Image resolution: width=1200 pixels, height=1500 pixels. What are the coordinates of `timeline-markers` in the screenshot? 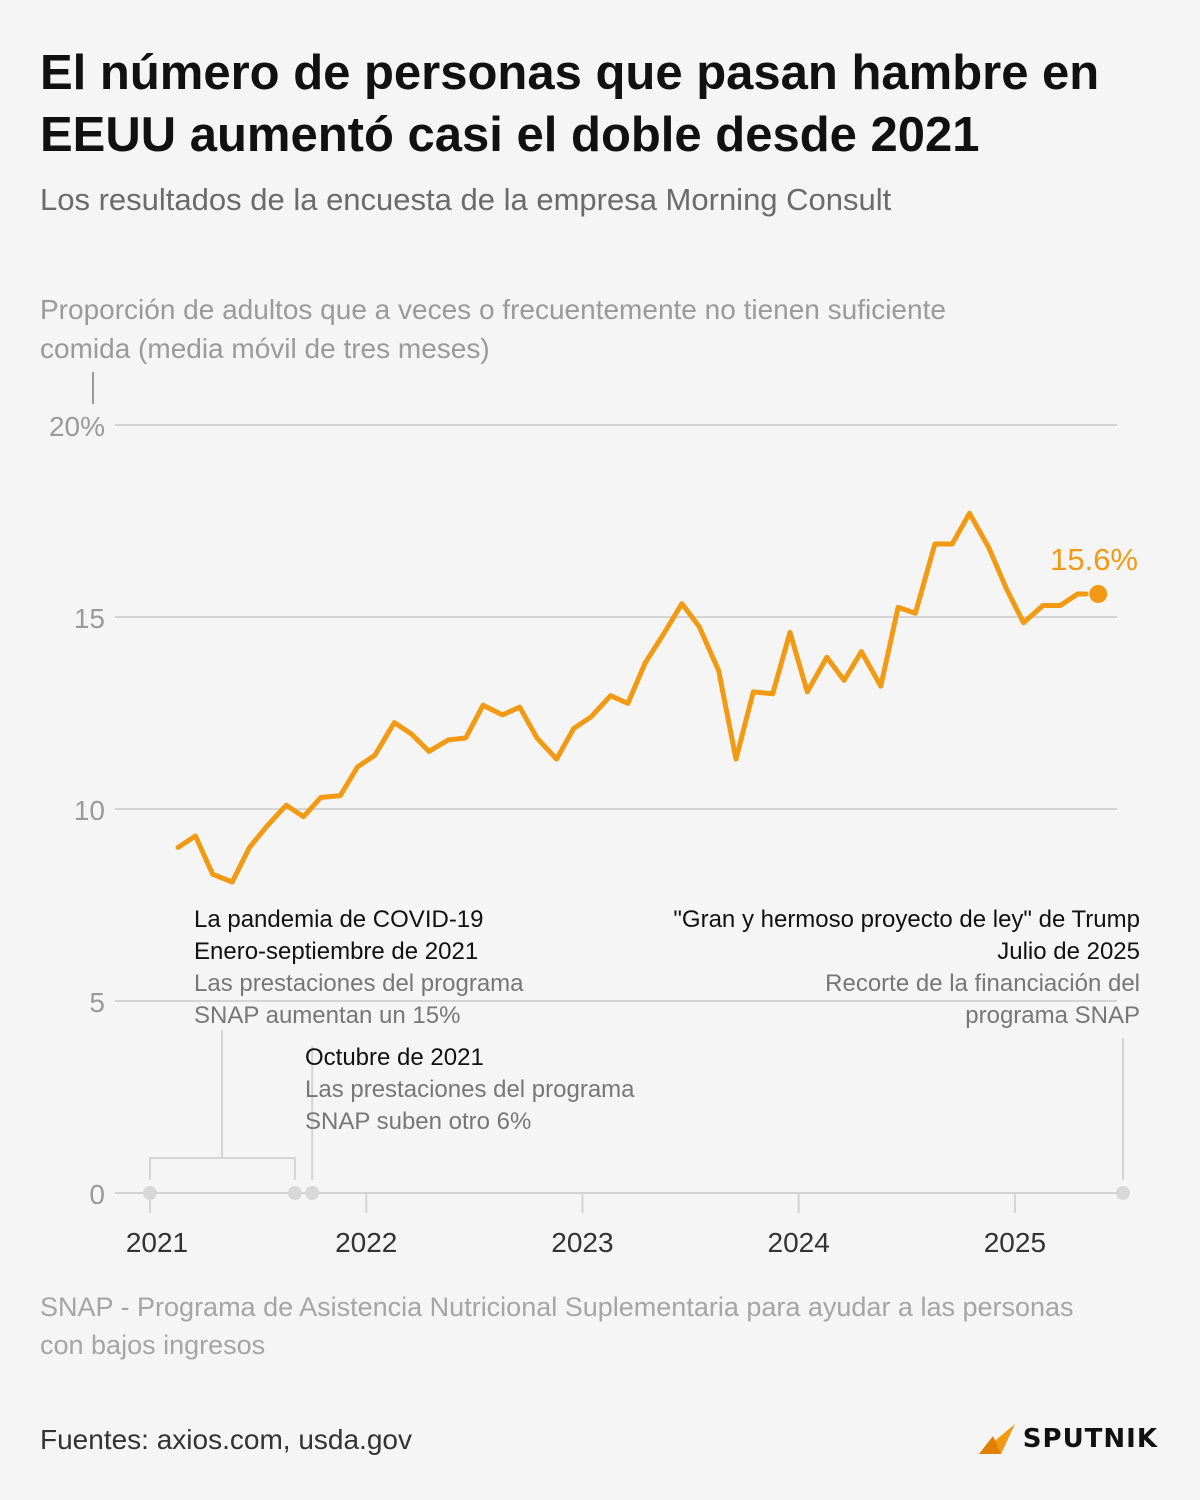 It's located at (636, 1193).